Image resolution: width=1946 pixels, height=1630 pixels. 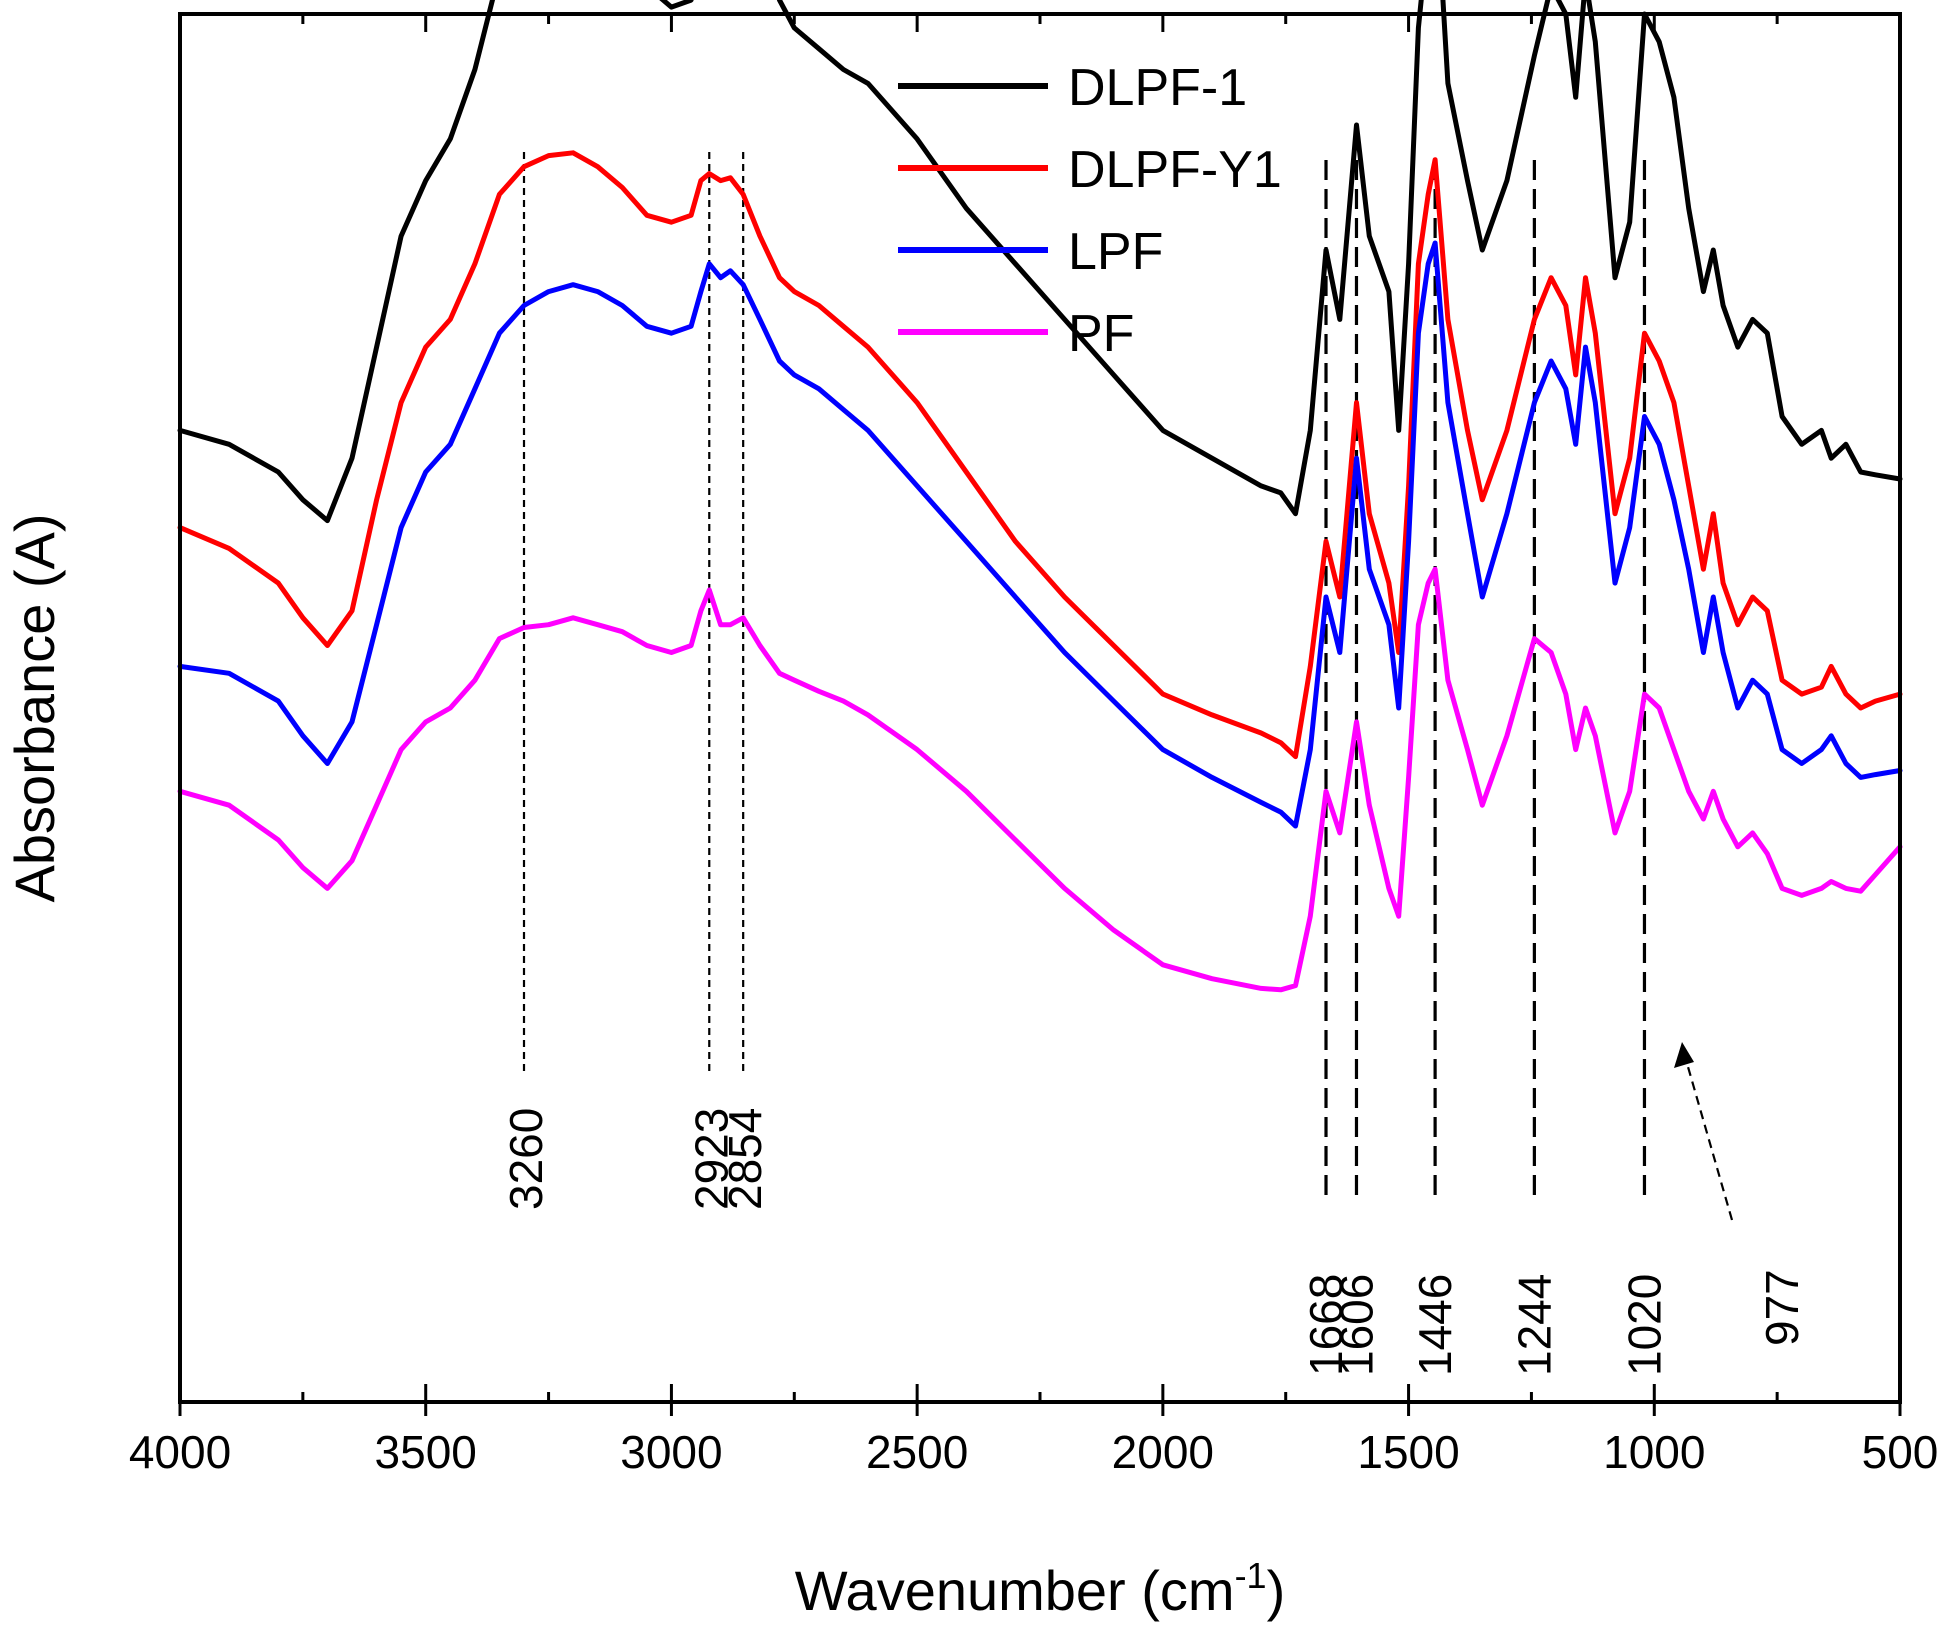 I want to click on x-axis-title-suffix: ), so click(x=1276, y=1590).